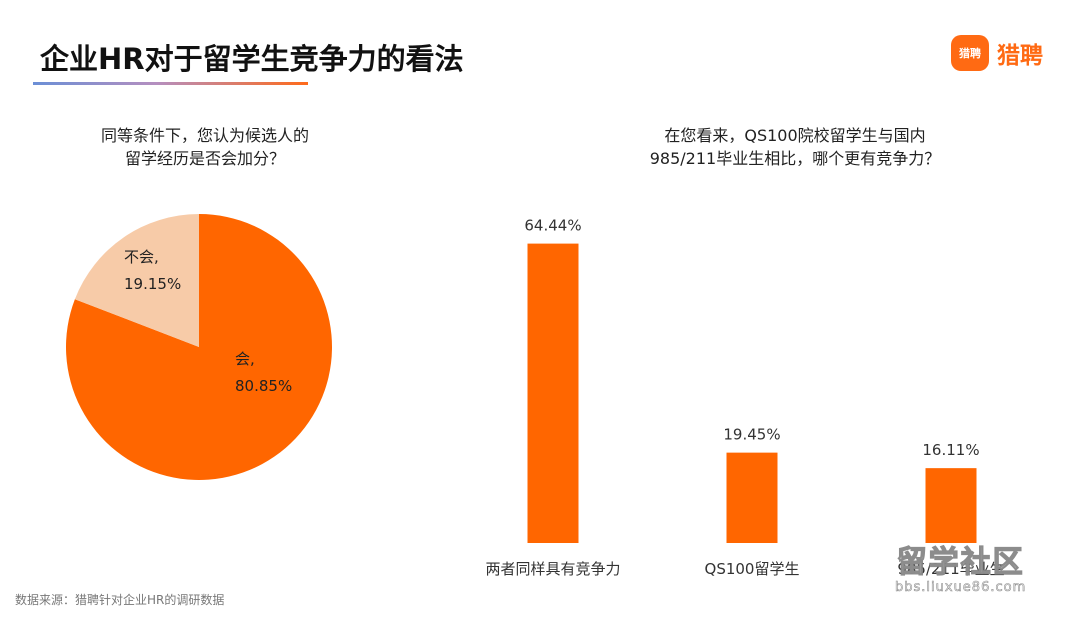 This screenshot has height=619, width=1065. Describe the element at coordinates (795, 158) in the screenshot. I see `bar-chart-title-line: 985/211毕业生相比，哪个更有竞争力？` at that location.